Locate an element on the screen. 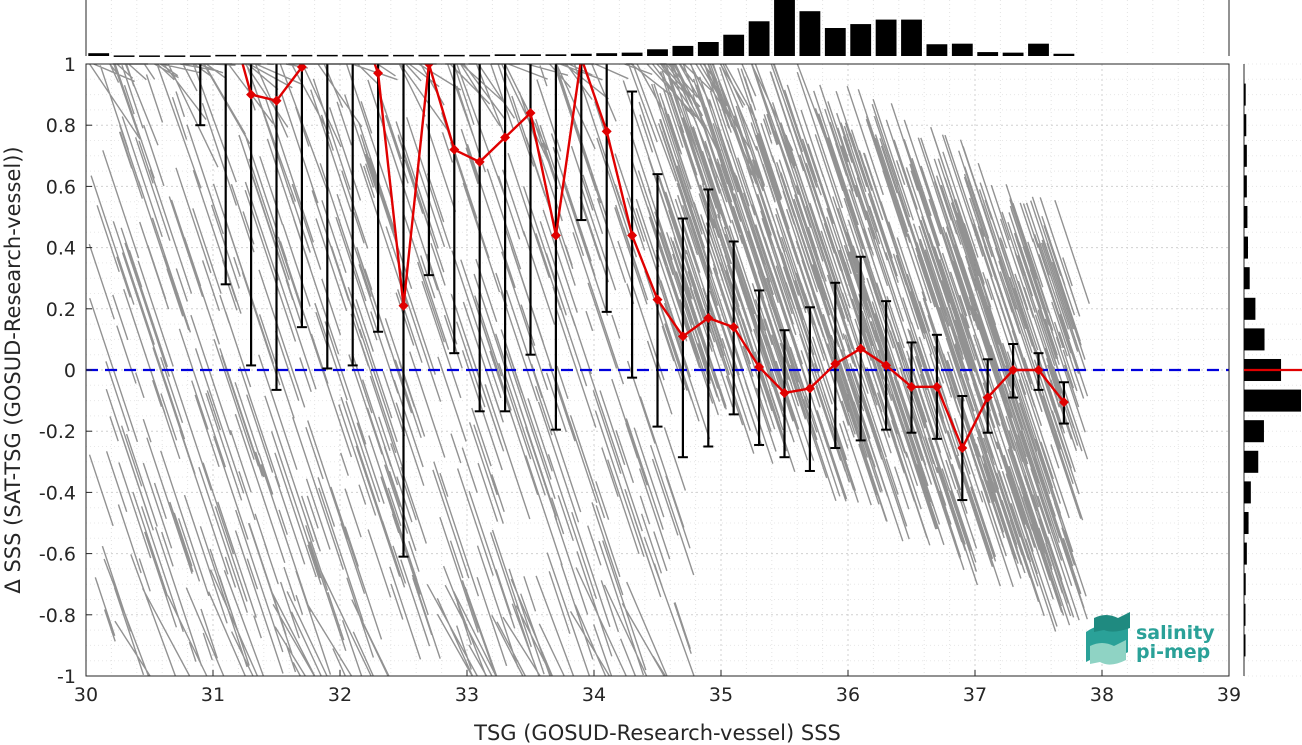  x-tick-label-32: 32 is located at coordinates (340, 695).